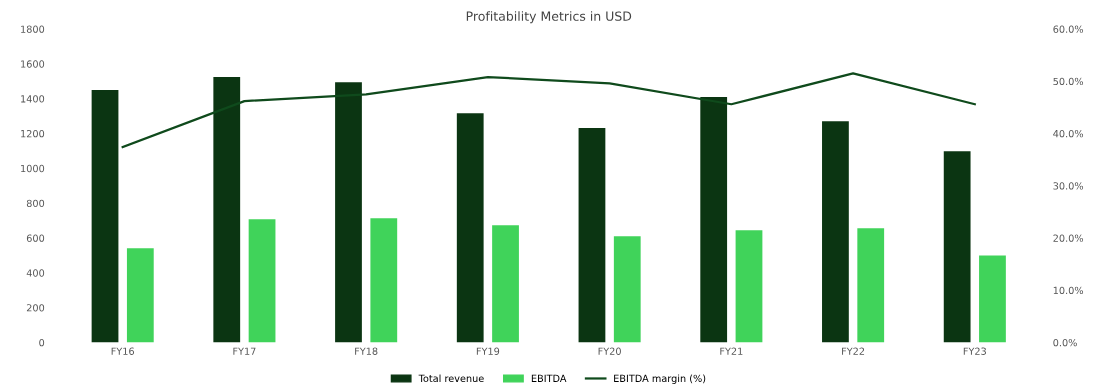  What do you see at coordinates (451, 378) in the screenshot?
I see `legend-label: Total revenue` at bounding box center [451, 378].